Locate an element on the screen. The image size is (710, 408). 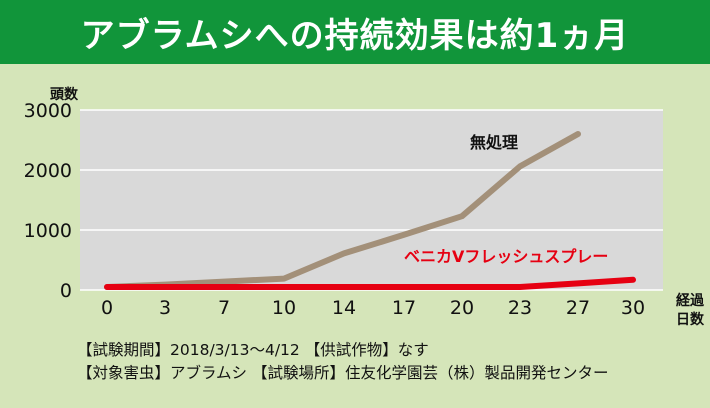
series-label-untreated: 無処理 is located at coordinates (494, 142).